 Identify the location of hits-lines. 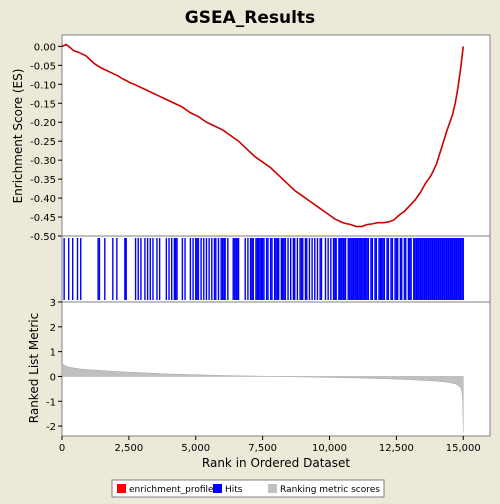
(263, 269).